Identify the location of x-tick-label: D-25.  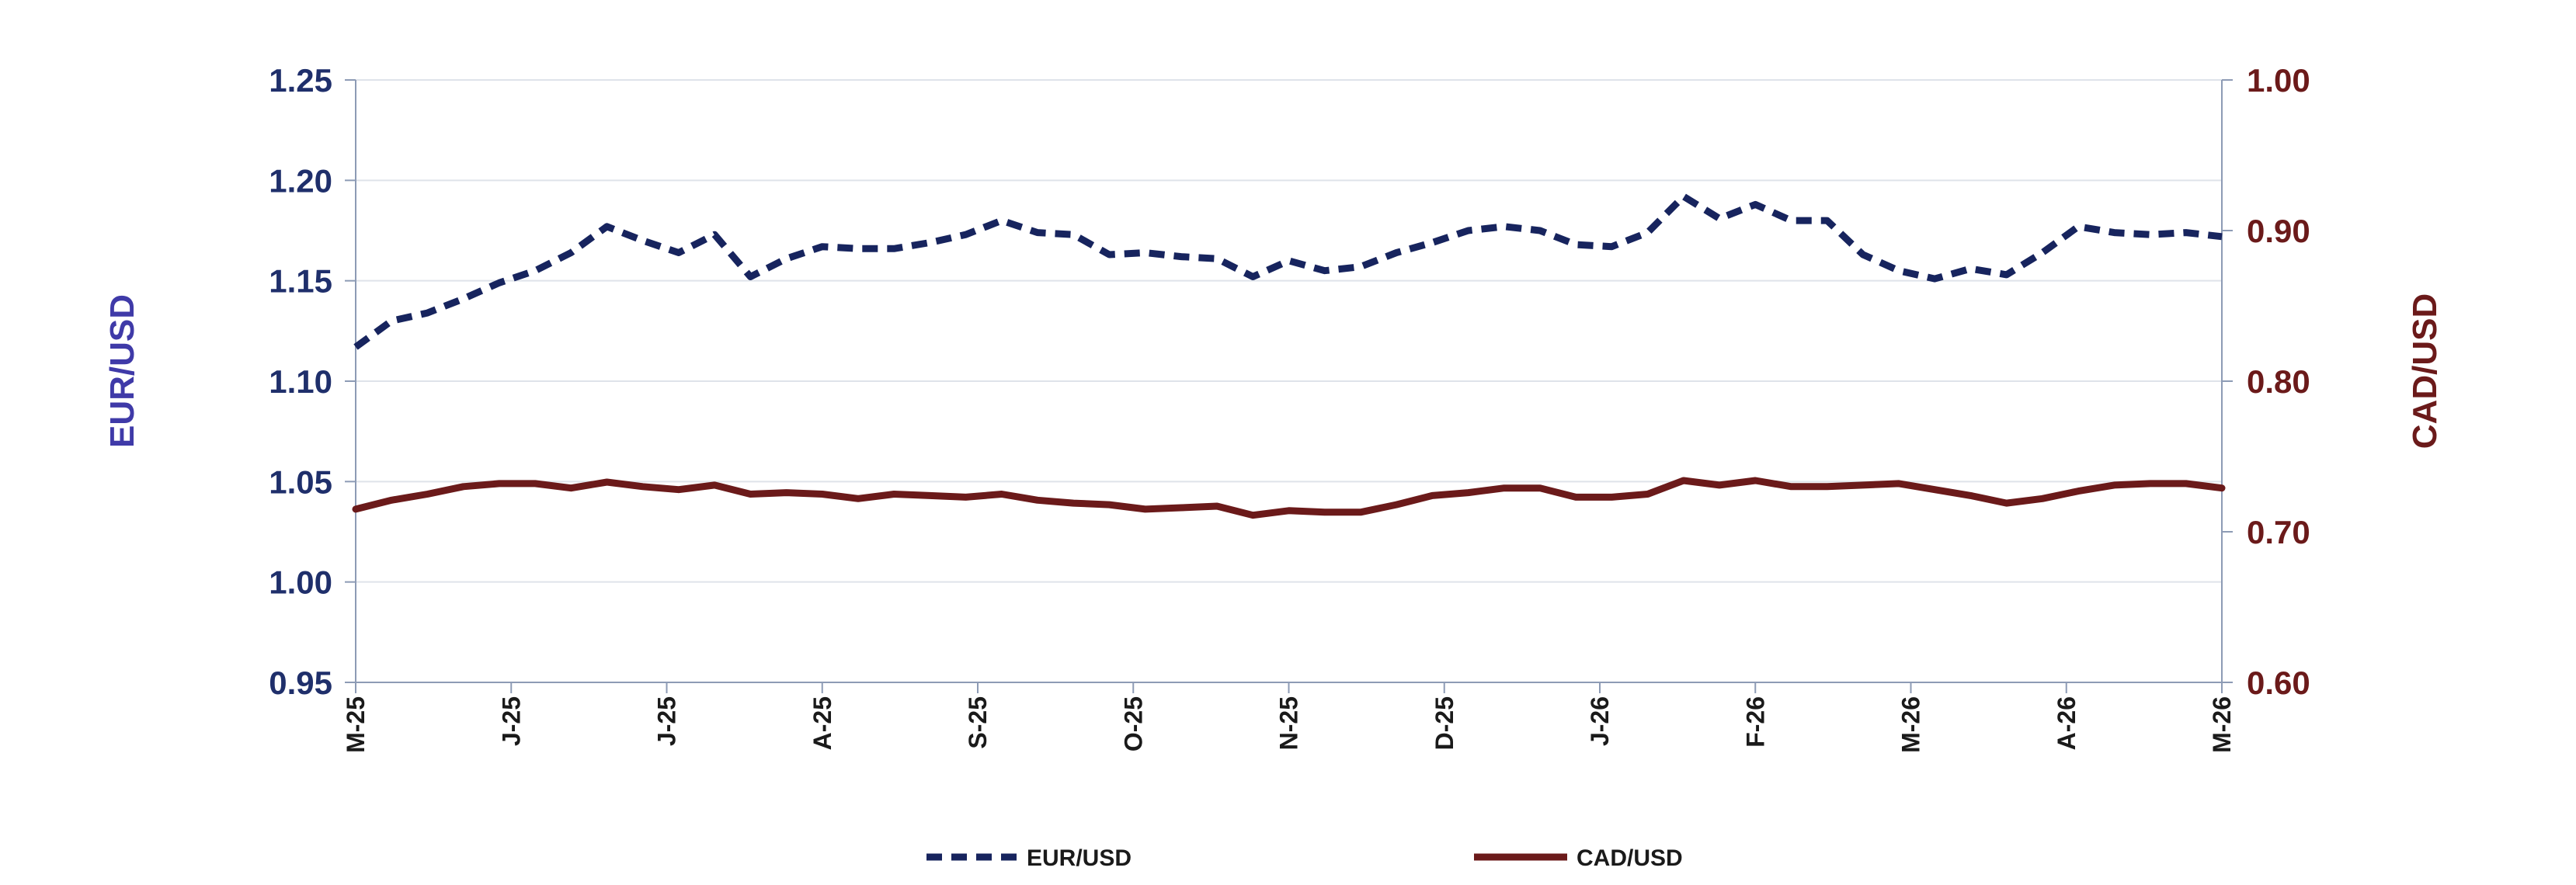
(1444, 723).